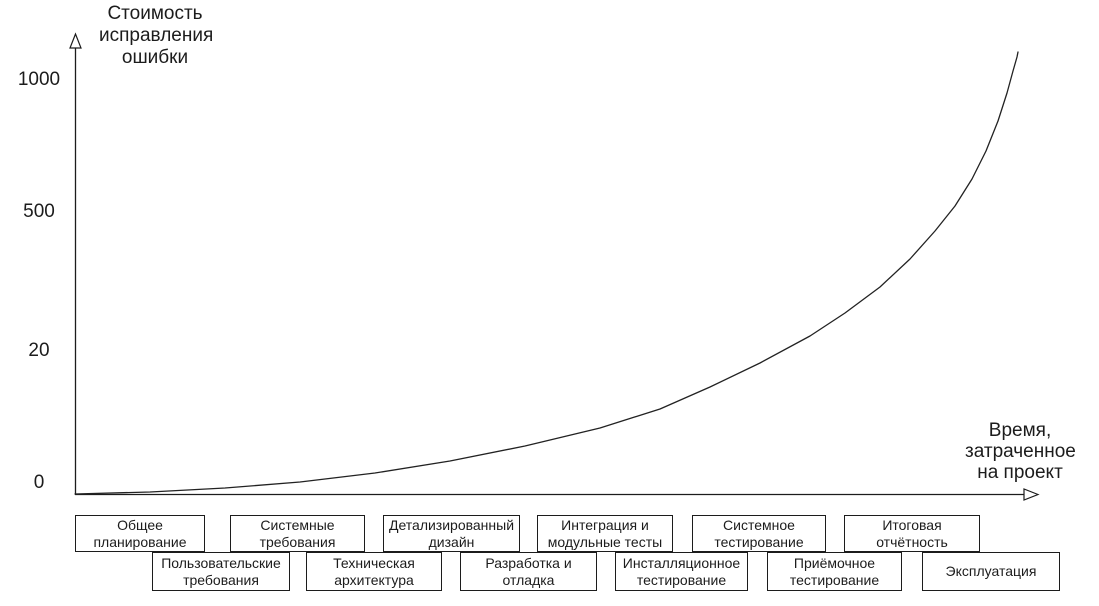 This screenshot has width=1099, height=606. What do you see at coordinates (39, 482) in the screenshot?
I see `y-tick-0: 0` at bounding box center [39, 482].